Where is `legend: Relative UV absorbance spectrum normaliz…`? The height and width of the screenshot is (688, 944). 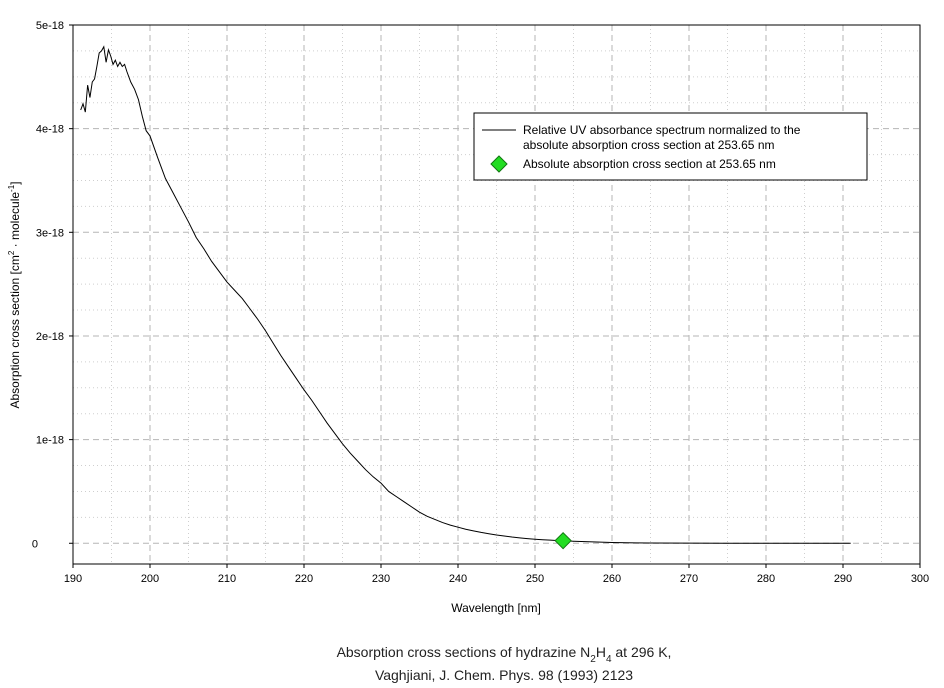
legend: Relative UV absorbance spectrum normaliz… is located at coordinates (670, 146).